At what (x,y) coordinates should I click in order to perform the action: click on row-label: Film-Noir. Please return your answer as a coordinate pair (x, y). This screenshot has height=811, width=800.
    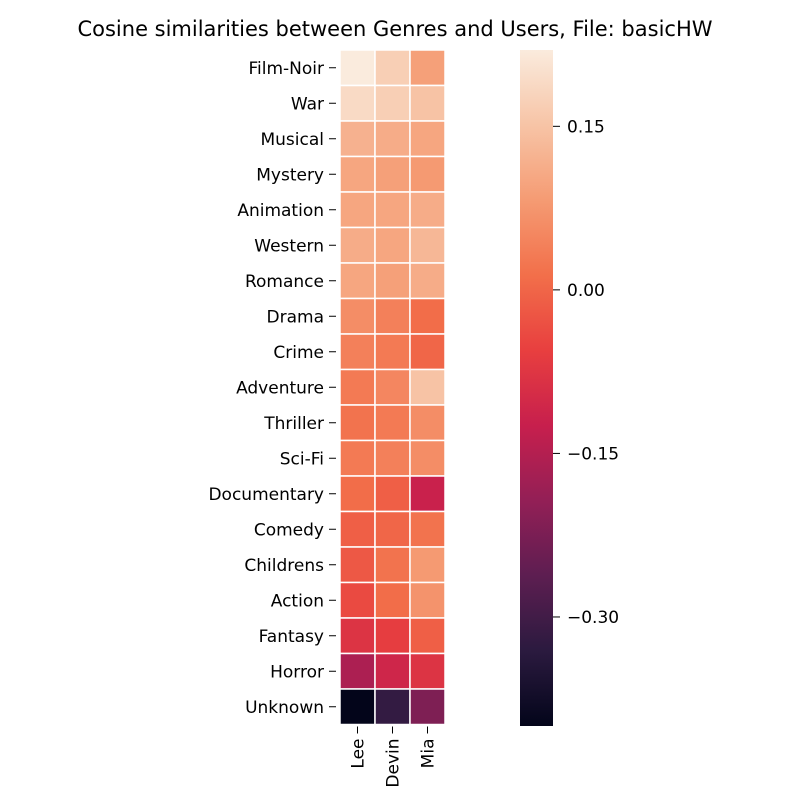
    Looking at the image, I should click on (286, 69).